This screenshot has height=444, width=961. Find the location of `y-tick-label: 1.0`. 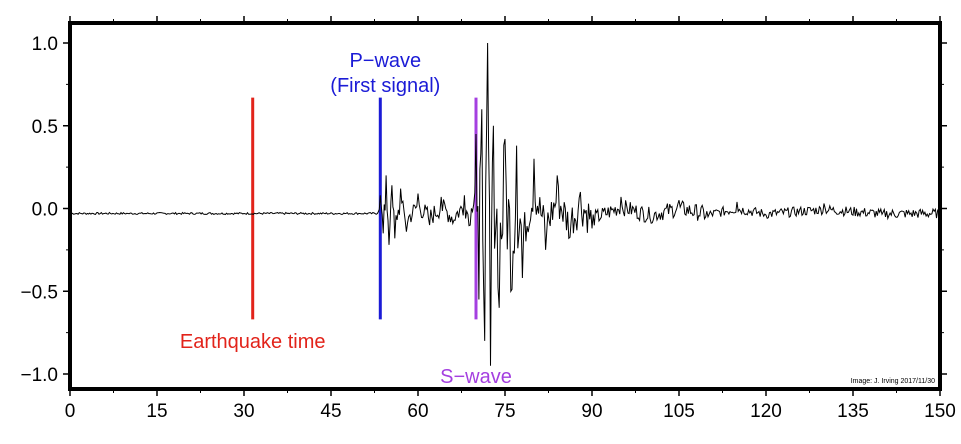

y-tick-label: 1.0 is located at coordinates (45, 44).